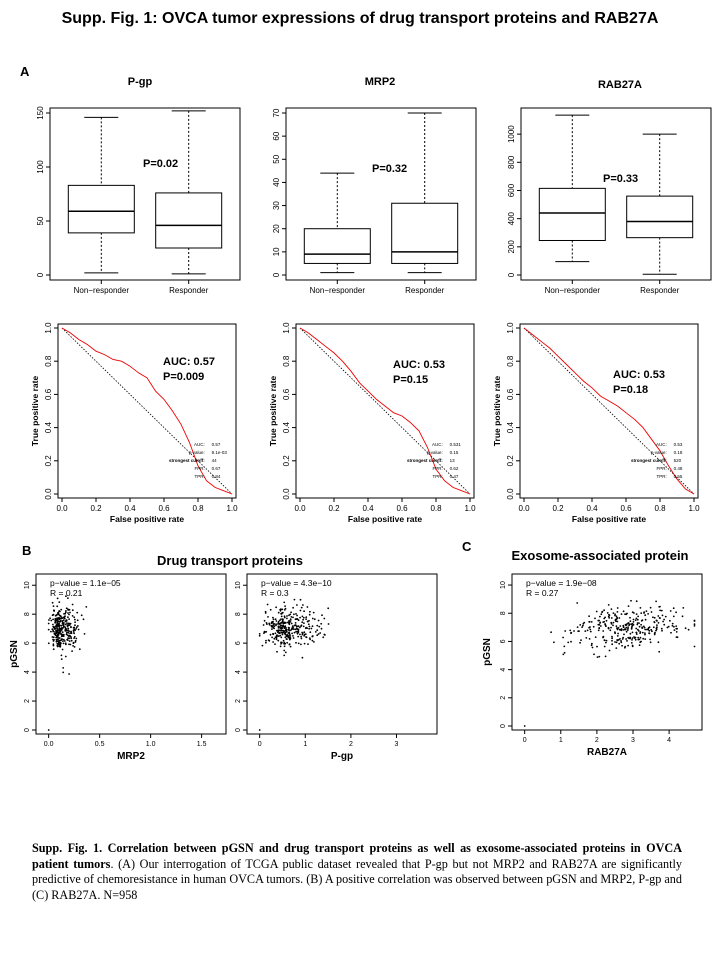 The height and width of the screenshot is (960, 720). I want to click on boxplot-mrp2: 0 10 20 30 40 50 60 70 Non−responder Responder, so click(374, 201).